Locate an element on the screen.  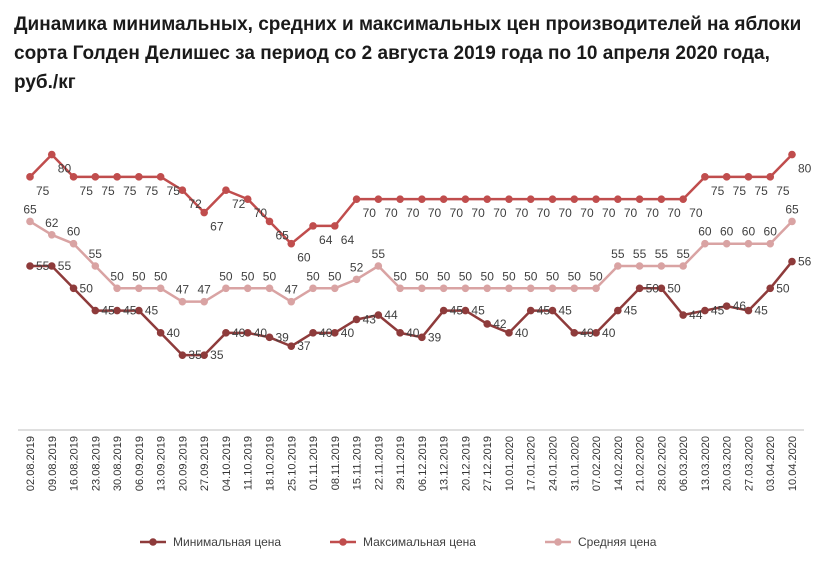
x-tick-label: 20.09.2019 is located at coordinates (183, 463).